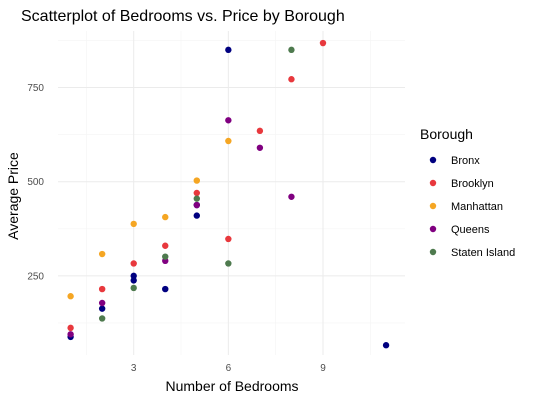 The width and height of the screenshot is (534, 401). I want to click on x-tick-label: 3, so click(134, 368).